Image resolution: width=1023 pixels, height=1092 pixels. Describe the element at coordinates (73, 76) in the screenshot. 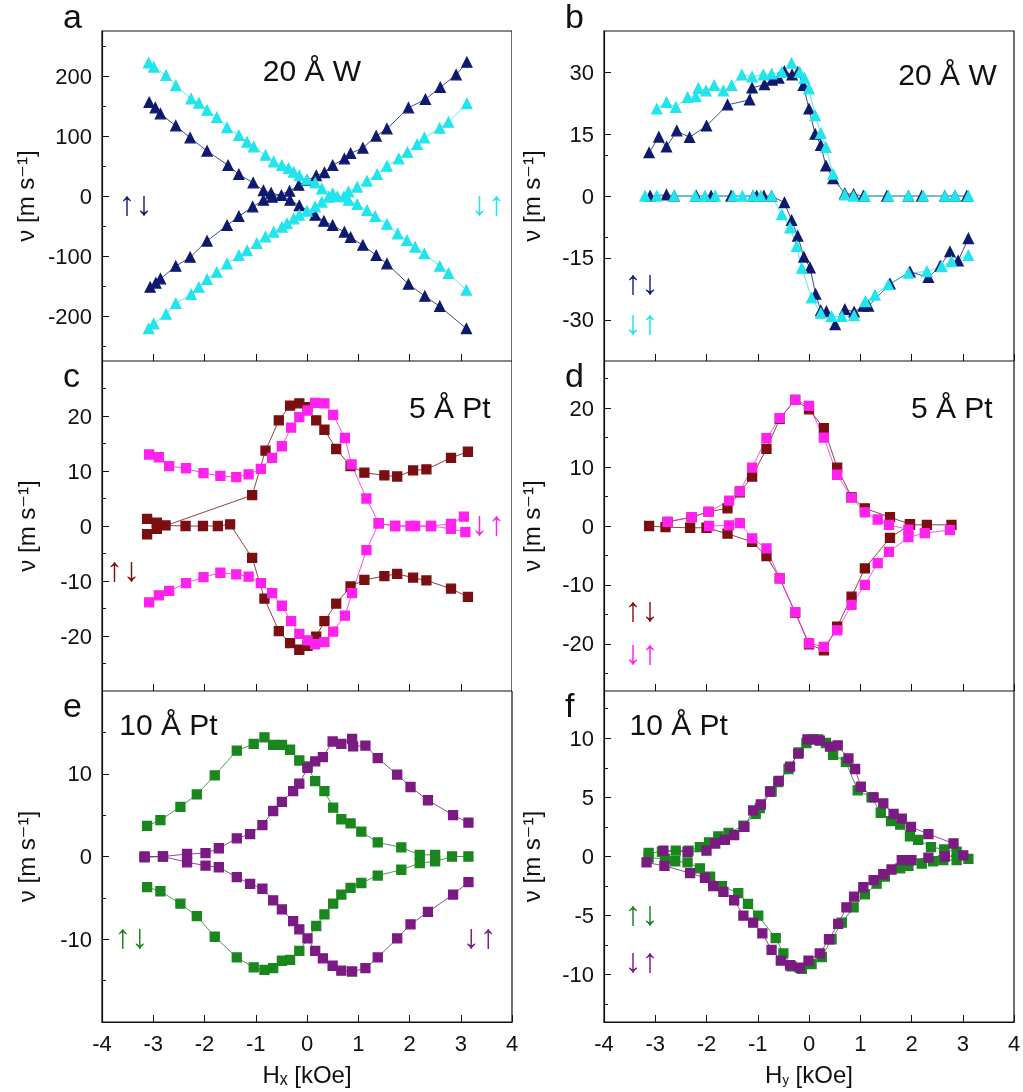

I see `y-tick-label: 200` at that location.